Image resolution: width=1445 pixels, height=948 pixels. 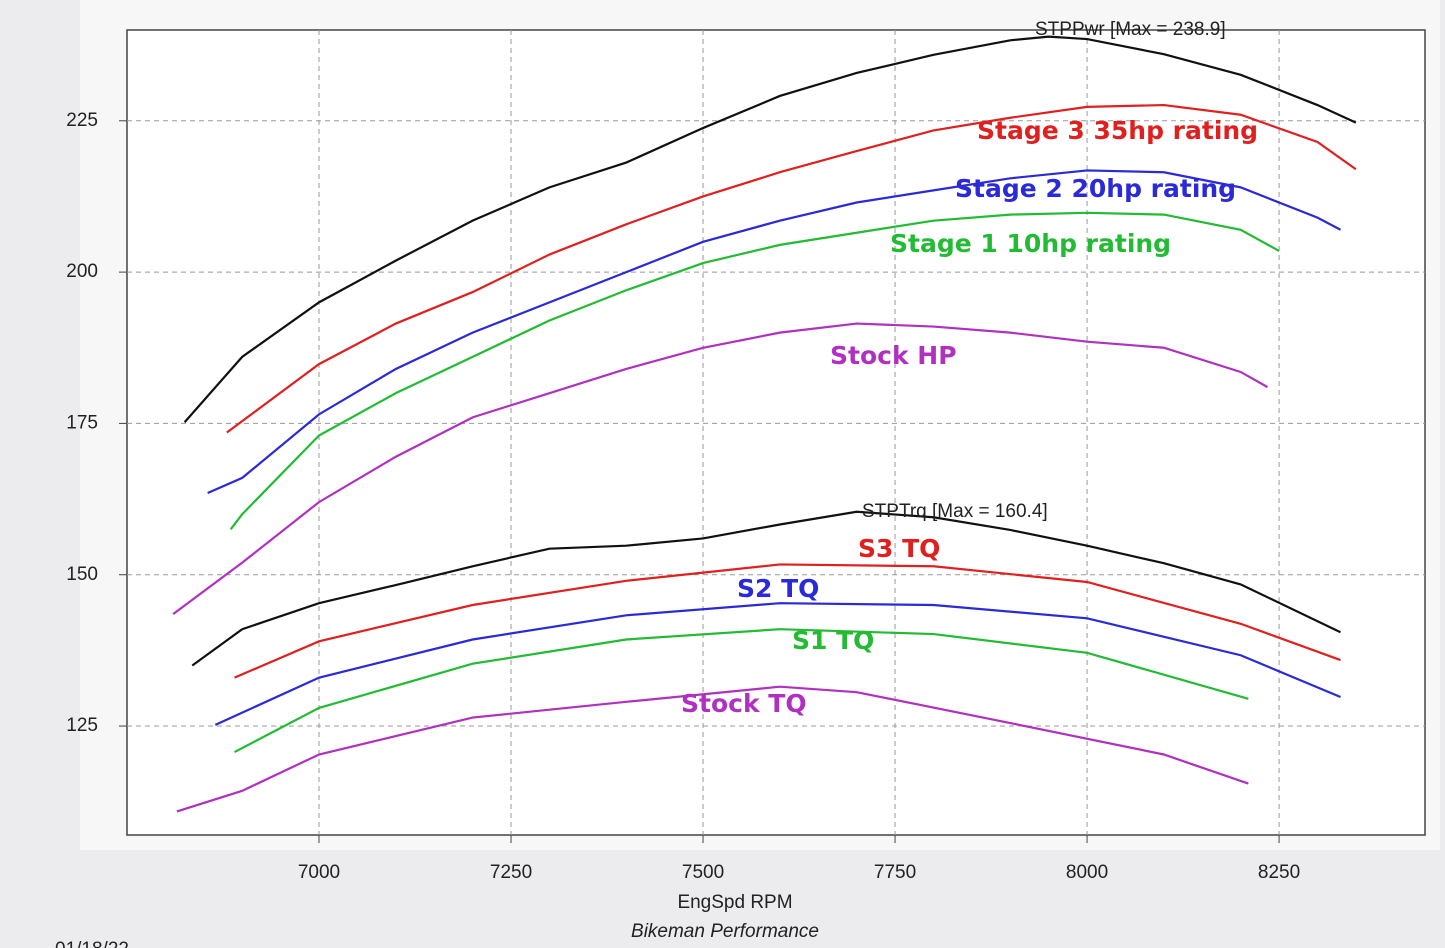 I want to click on y-tick-label: 175, so click(x=82, y=422).